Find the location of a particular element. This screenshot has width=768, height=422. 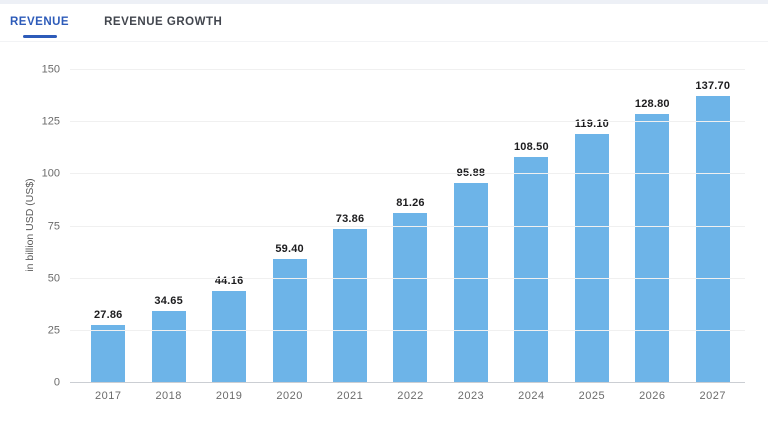

y-tick-label: 0 is located at coordinates (56, 382).